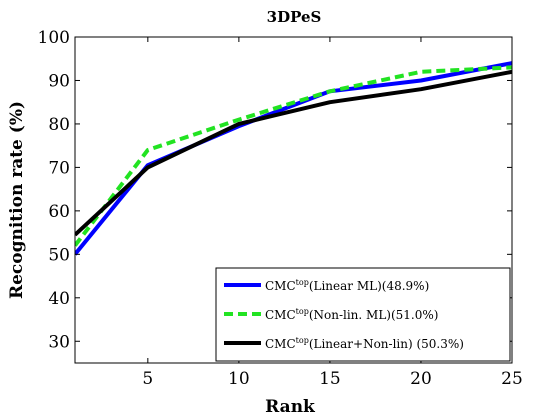  I want to click on chart-title: 3DPeS, so click(294, 17).